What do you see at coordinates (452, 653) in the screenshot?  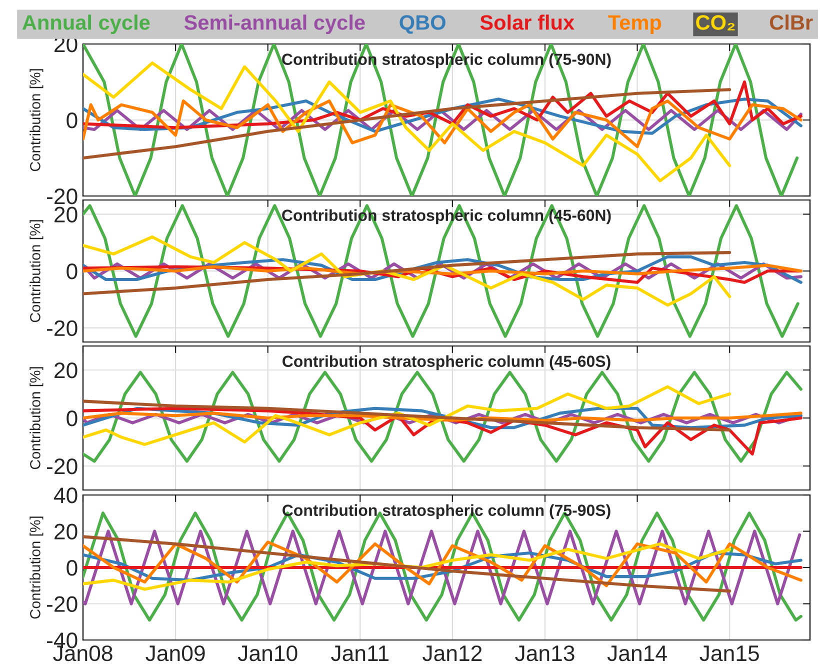 I see `x-tick-label: Jan12` at bounding box center [452, 653].